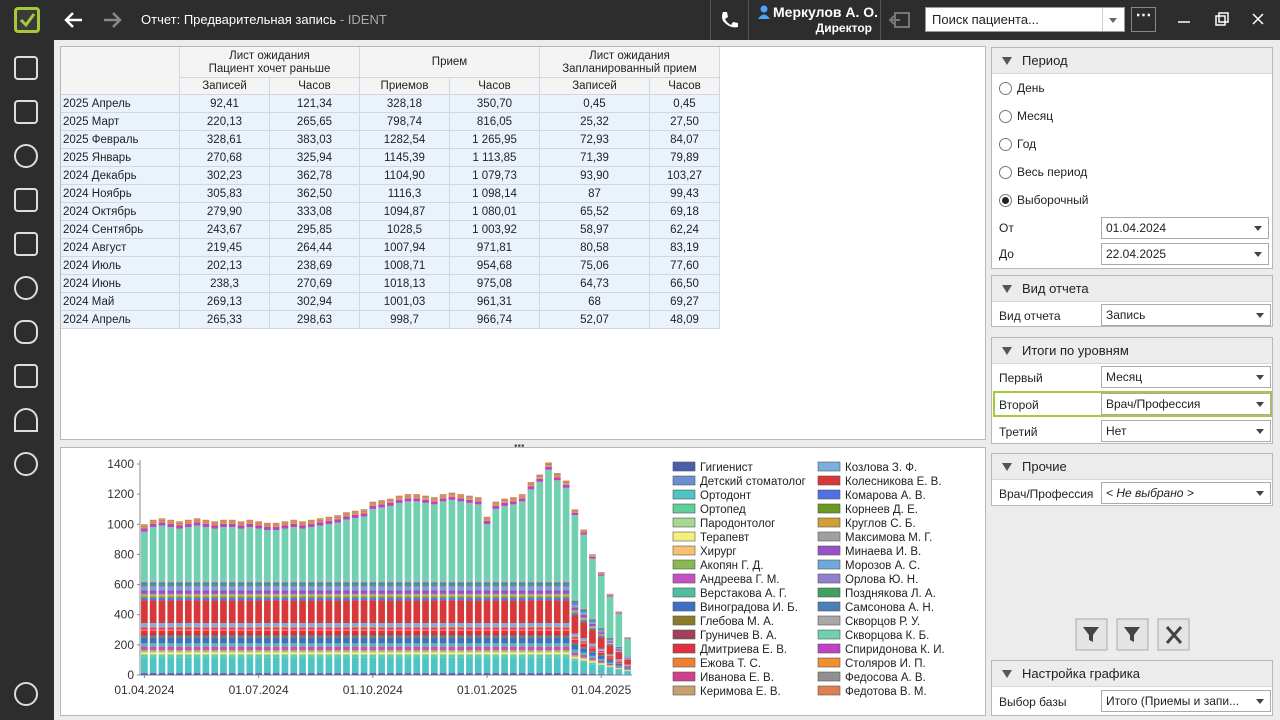 This screenshot has height=720, width=1280. Describe the element at coordinates (1134, 635) in the screenshot. I see `filter-buttons` at that location.